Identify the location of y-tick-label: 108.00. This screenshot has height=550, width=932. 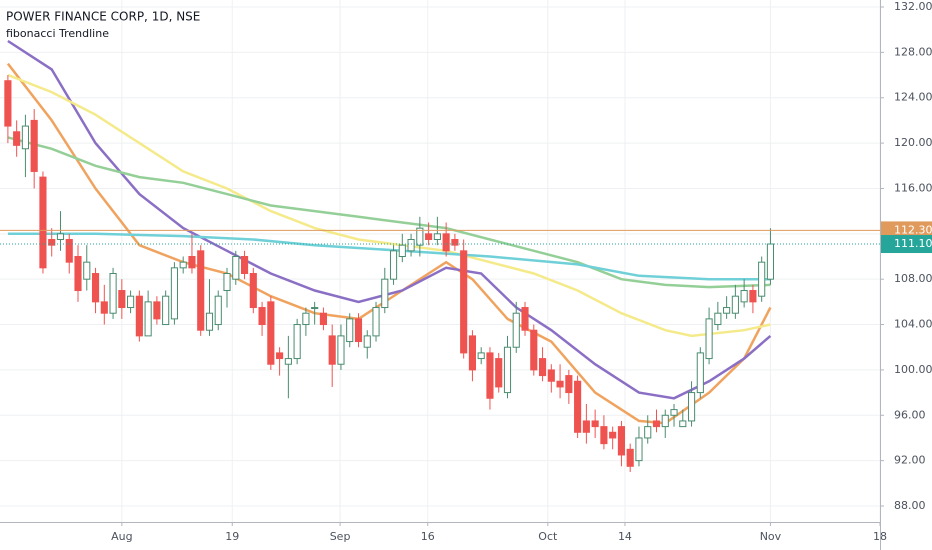
(913, 278).